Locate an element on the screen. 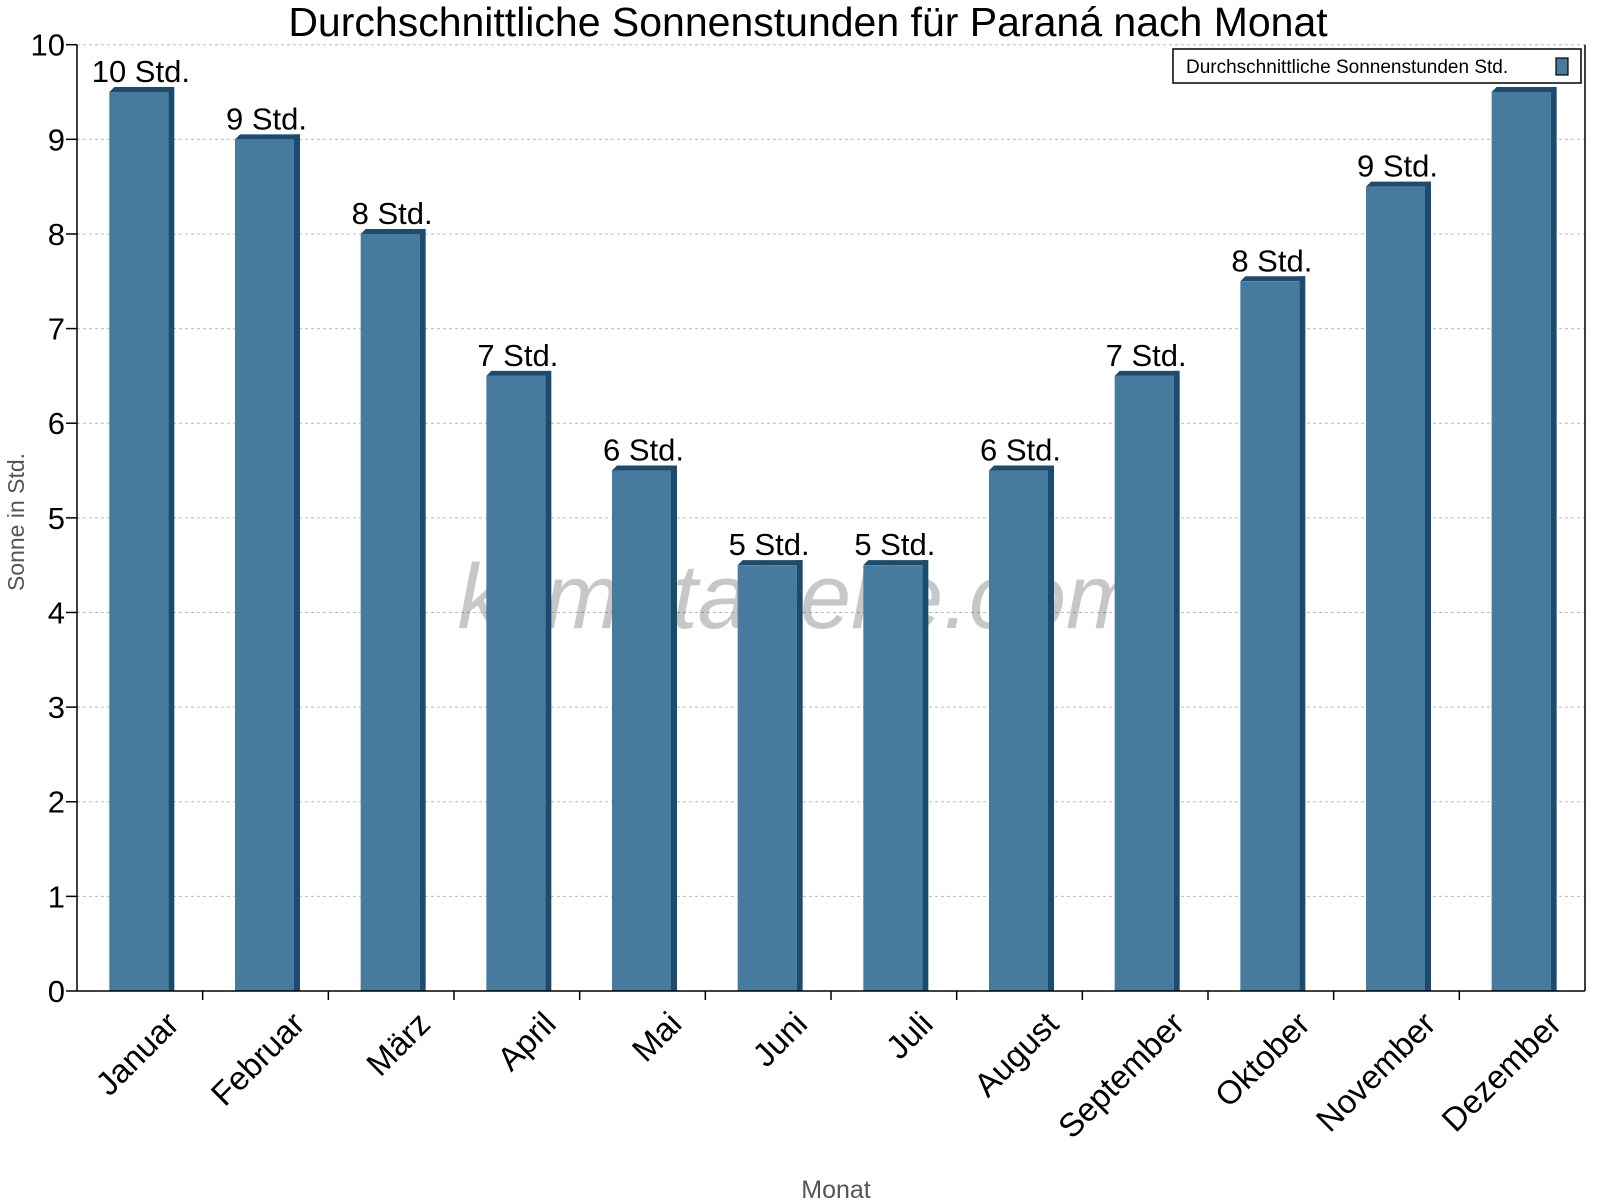  x-tick-label: Juni is located at coordinates (779, 1039).